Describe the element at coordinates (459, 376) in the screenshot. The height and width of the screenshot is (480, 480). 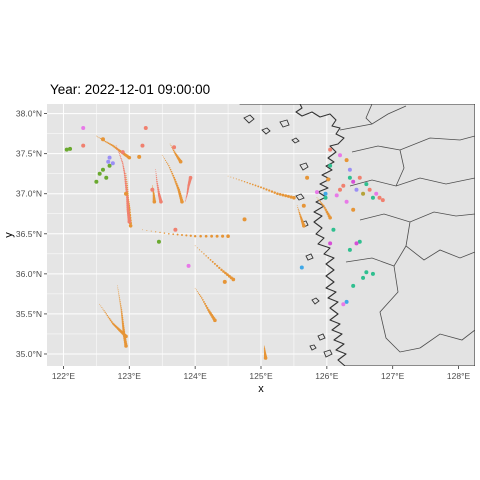
I see `x-tick-label: 128°E` at that location.